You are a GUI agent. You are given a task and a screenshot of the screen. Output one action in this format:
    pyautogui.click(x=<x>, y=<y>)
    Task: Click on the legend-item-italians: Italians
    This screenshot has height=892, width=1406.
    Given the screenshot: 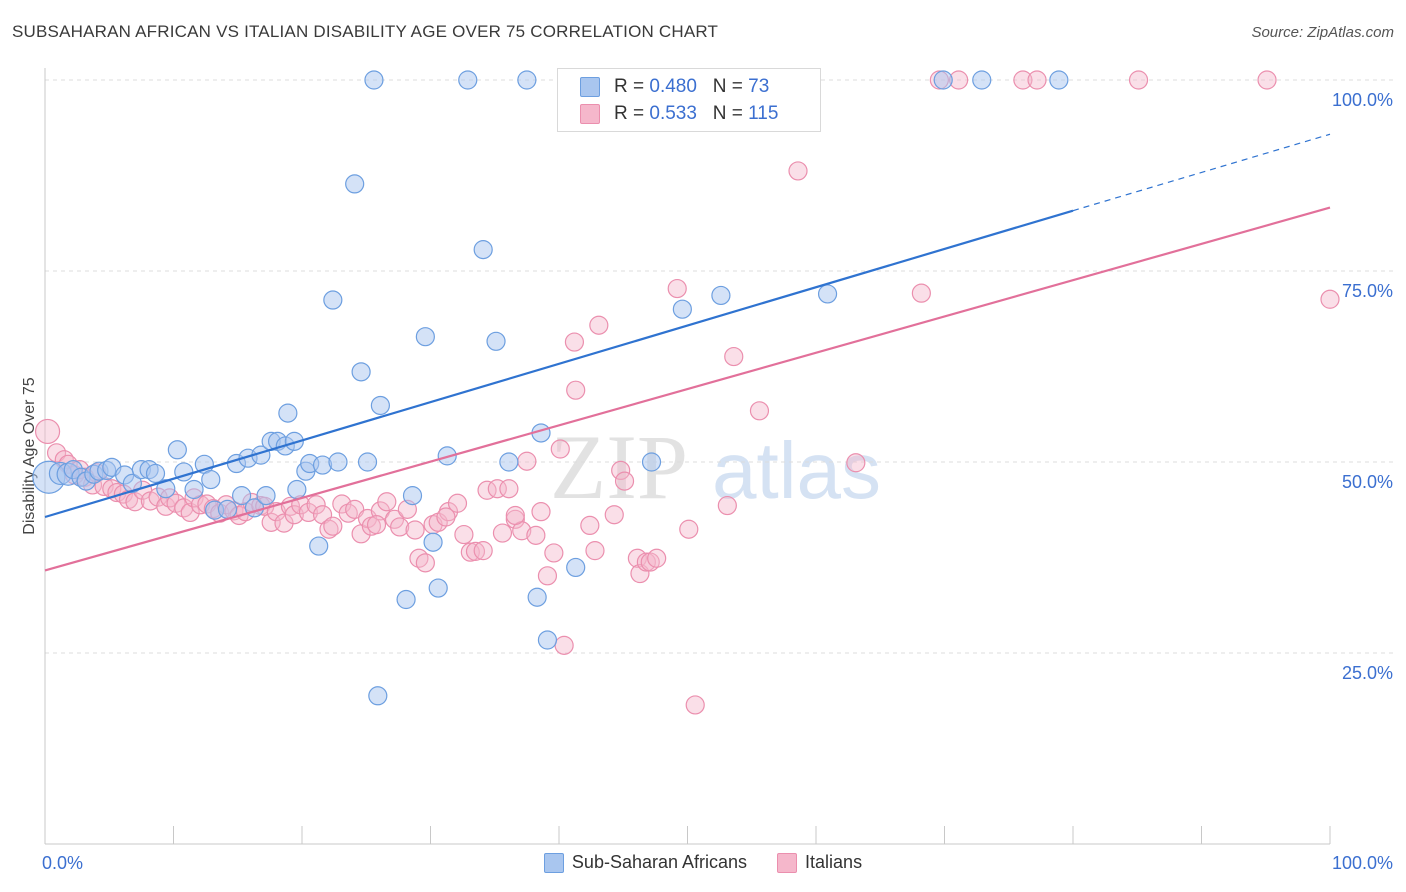 What is the action you would take?
    pyautogui.click(x=819, y=862)
    